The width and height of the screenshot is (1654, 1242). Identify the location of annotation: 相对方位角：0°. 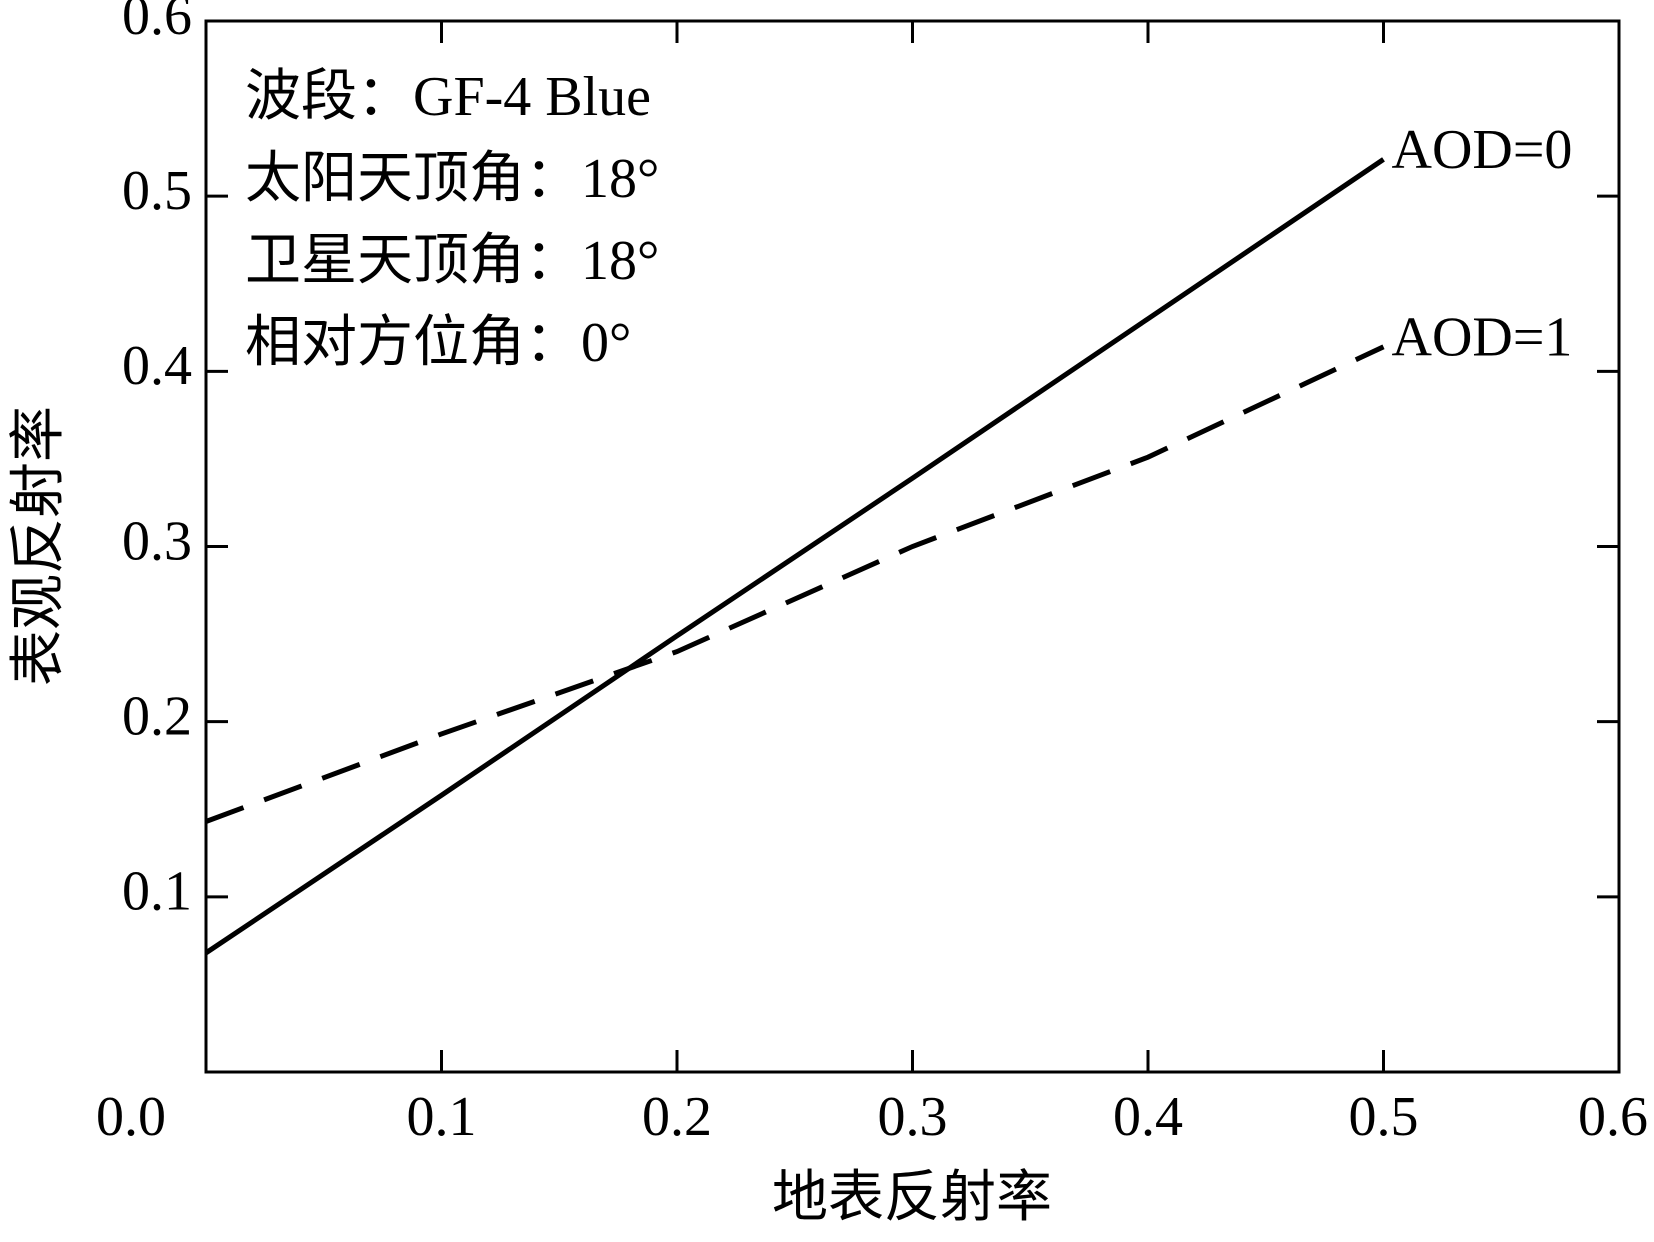
(438, 343).